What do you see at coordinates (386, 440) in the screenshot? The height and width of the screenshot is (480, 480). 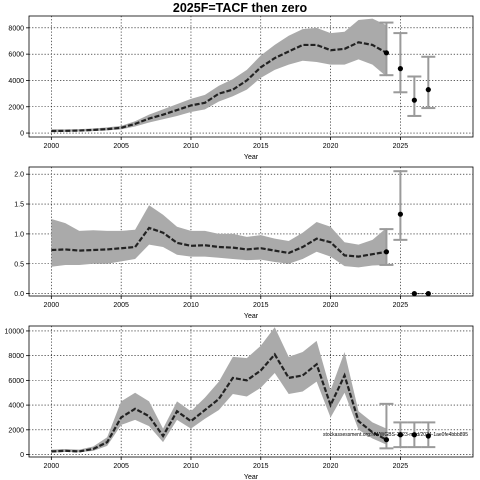 I see `panel-3-proj-point-2024` at bounding box center [386, 440].